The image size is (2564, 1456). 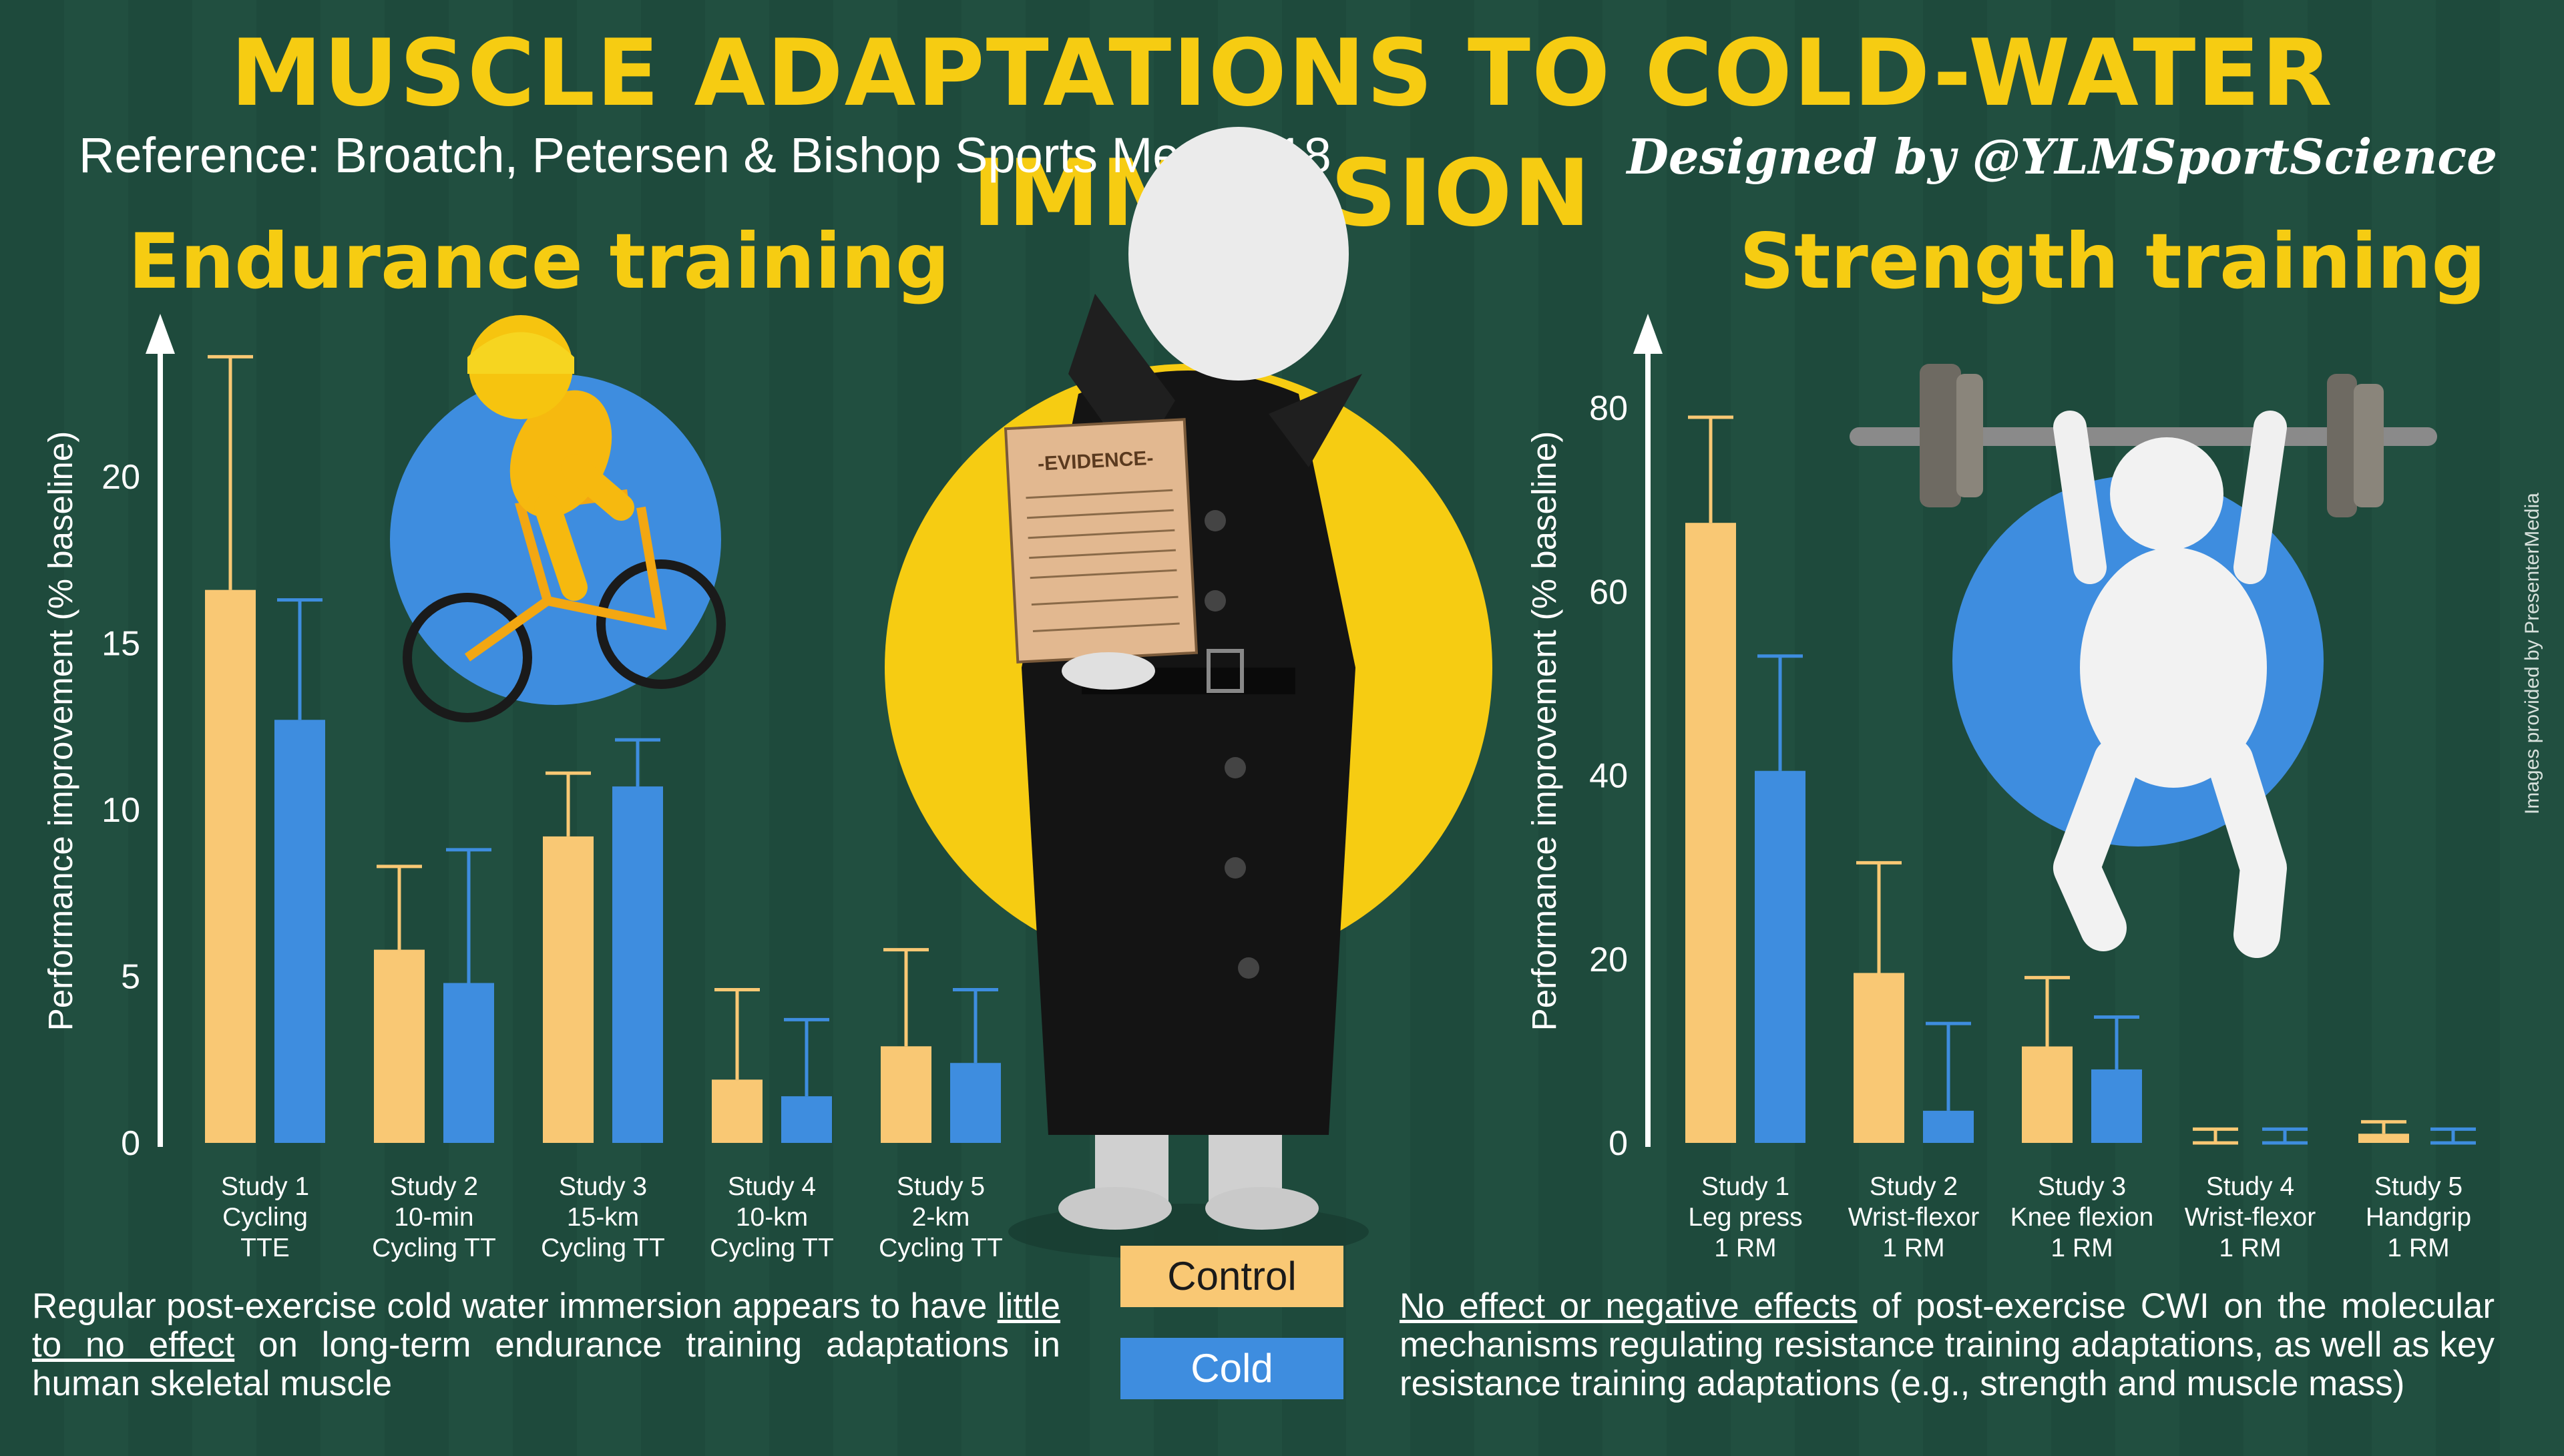 What do you see at coordinates (2342, 446) in the screenshot?
I see `barbell-plate-right` at bounding box center [2342, 446].